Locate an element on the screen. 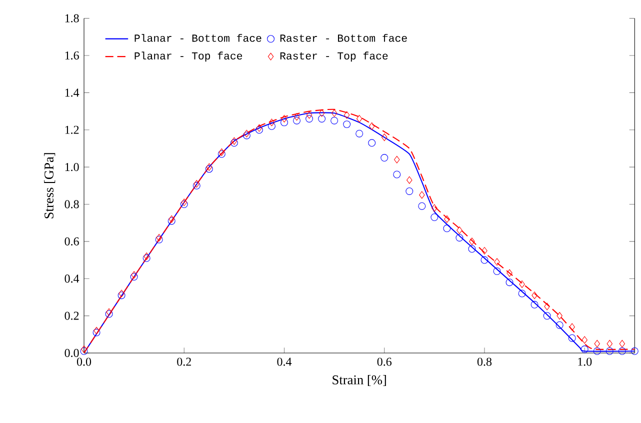  y-tick-label: 1.4 is located at coordinates (72, 92).